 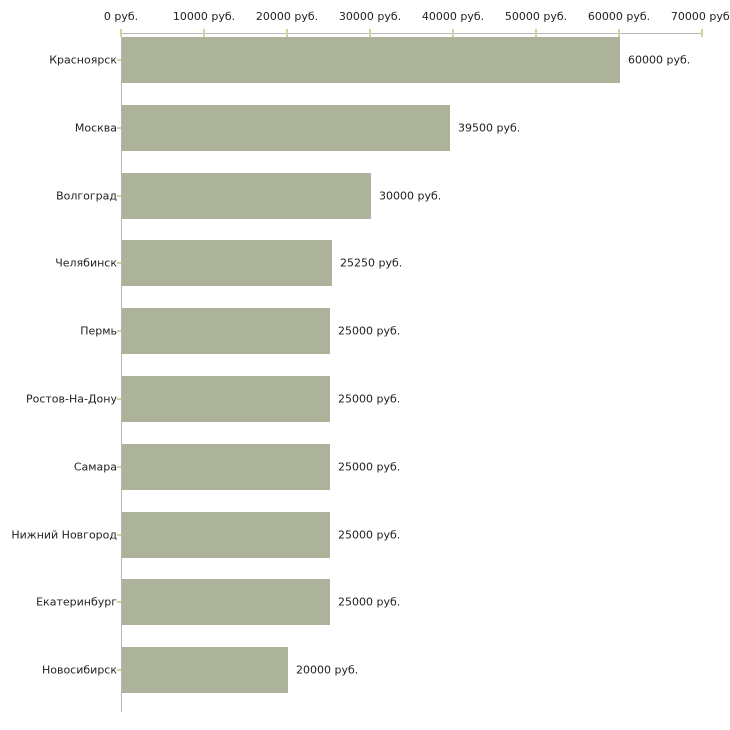 I want to click on bar-value-label: 25250 руб., so click(x=371, y=263).